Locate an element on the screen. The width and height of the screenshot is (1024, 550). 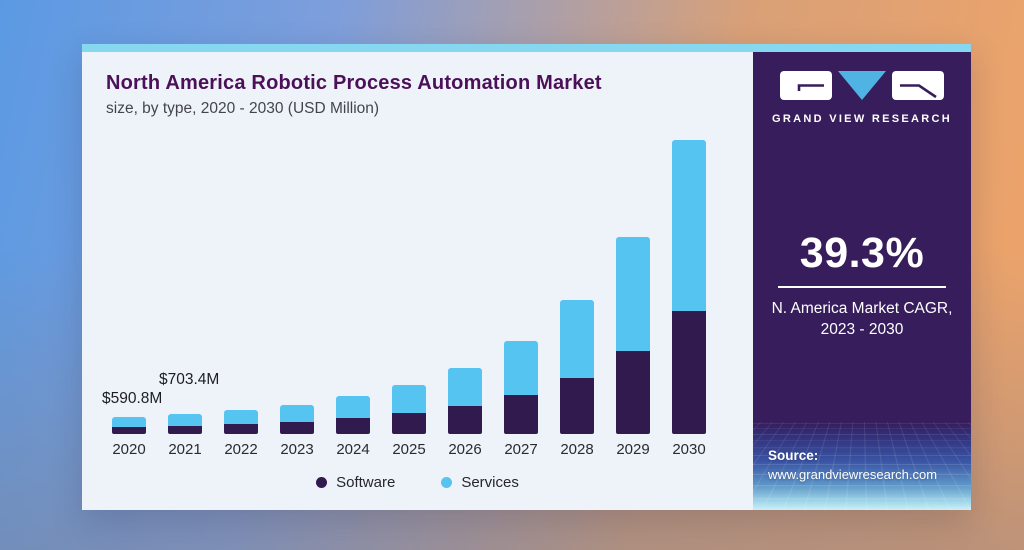
bar-2028 is located at coordinates (577, 366).